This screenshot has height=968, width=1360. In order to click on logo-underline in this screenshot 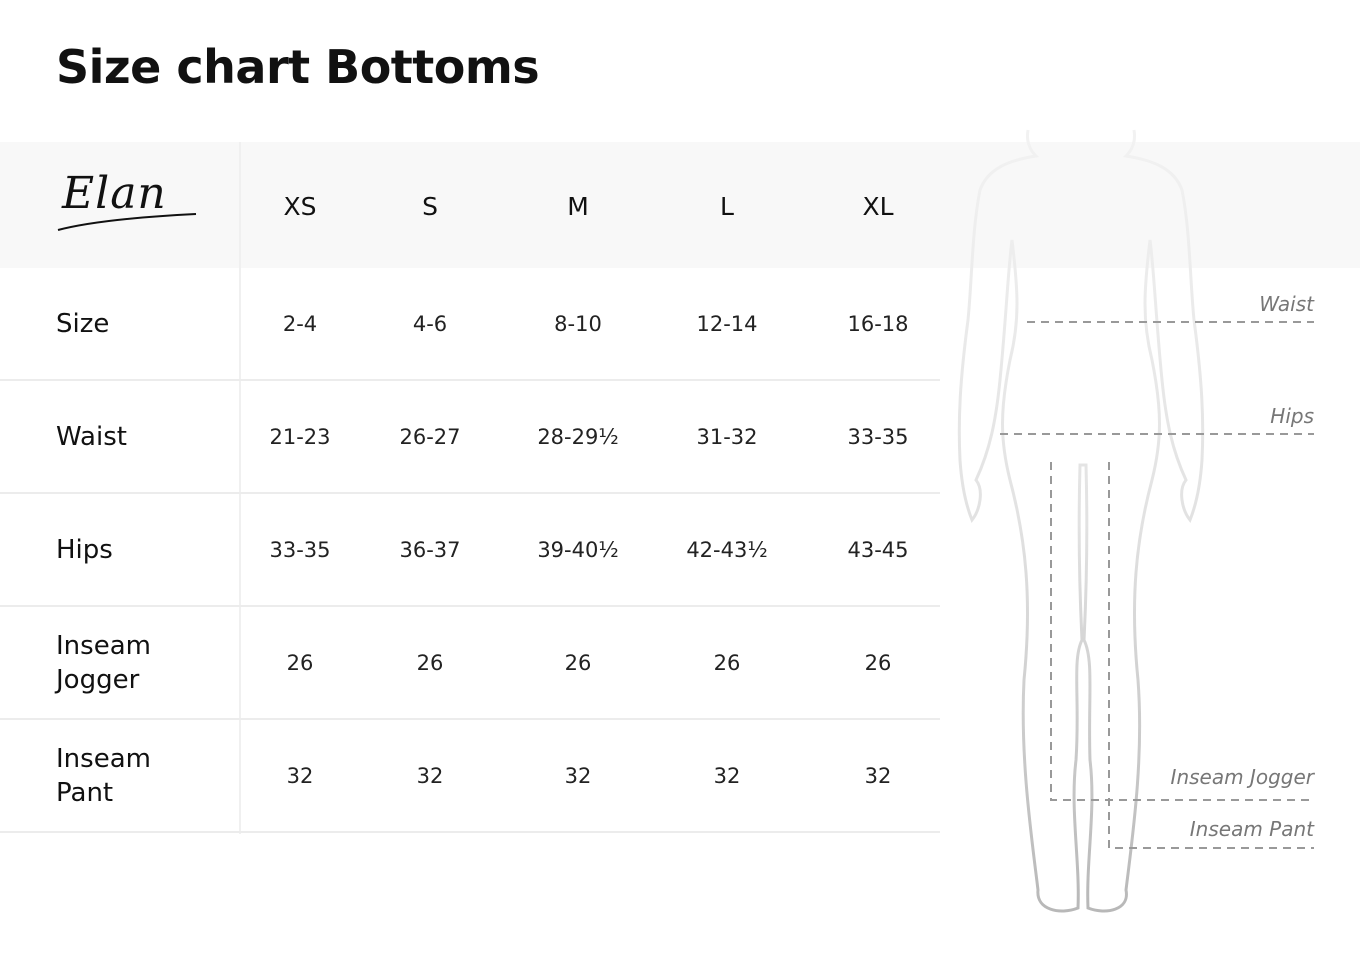, I will do `click(127, 222)`.